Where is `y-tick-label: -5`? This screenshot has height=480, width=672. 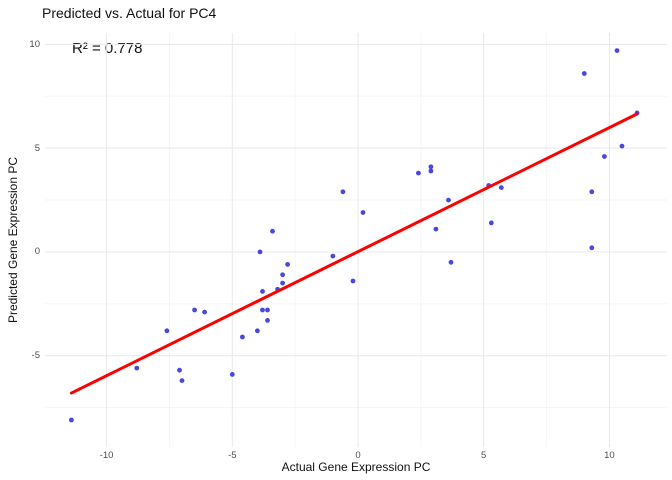 y-tick-label: -5 is located at coordinates (35, 356).